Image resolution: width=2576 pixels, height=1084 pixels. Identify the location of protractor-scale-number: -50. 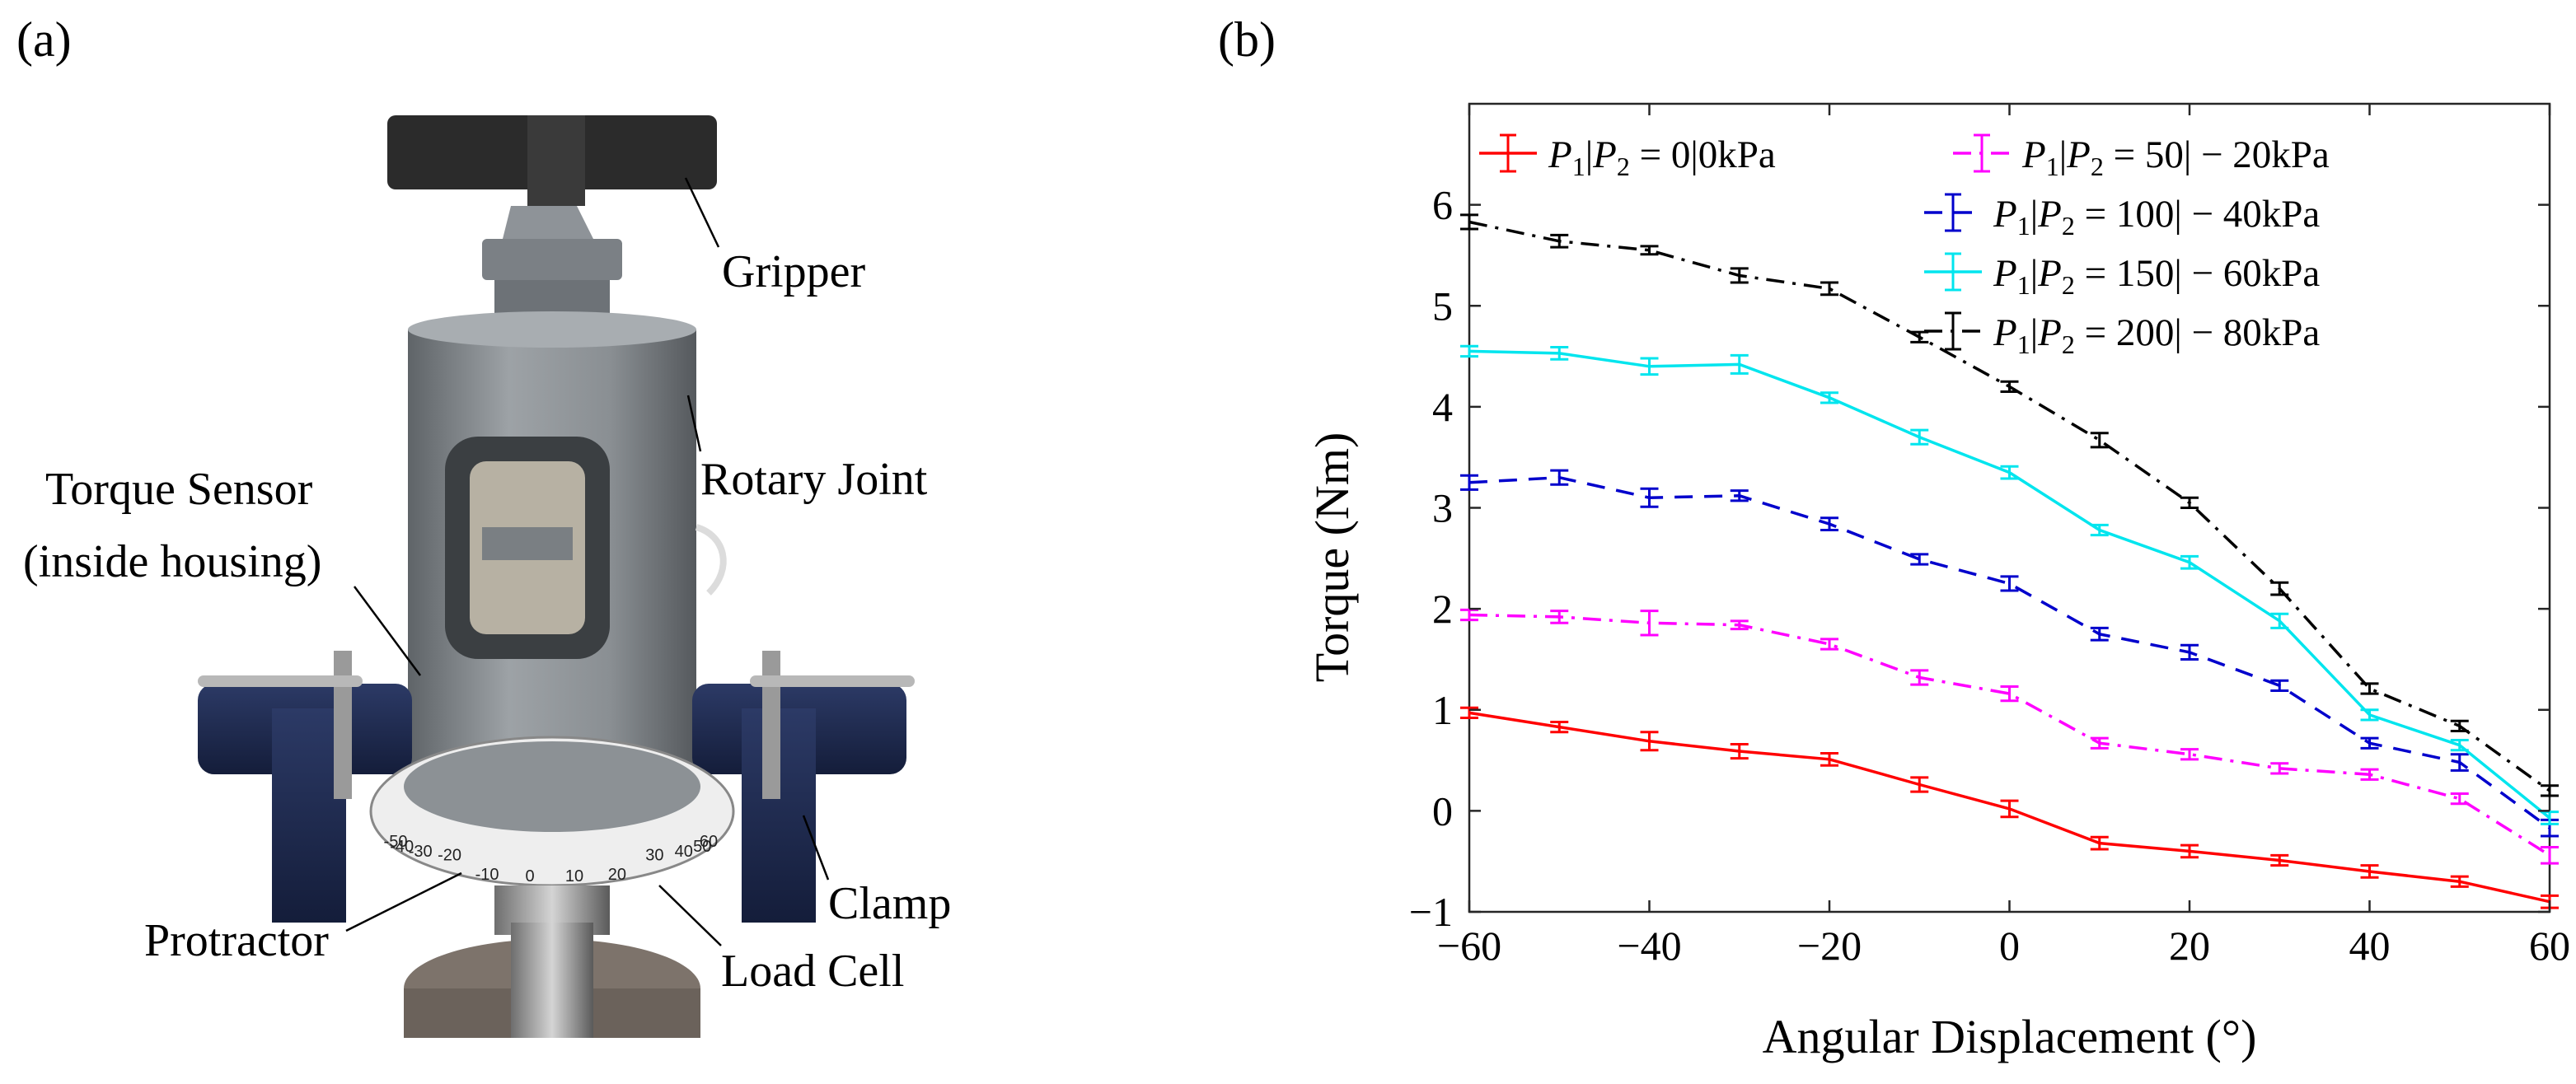
(396, 842).